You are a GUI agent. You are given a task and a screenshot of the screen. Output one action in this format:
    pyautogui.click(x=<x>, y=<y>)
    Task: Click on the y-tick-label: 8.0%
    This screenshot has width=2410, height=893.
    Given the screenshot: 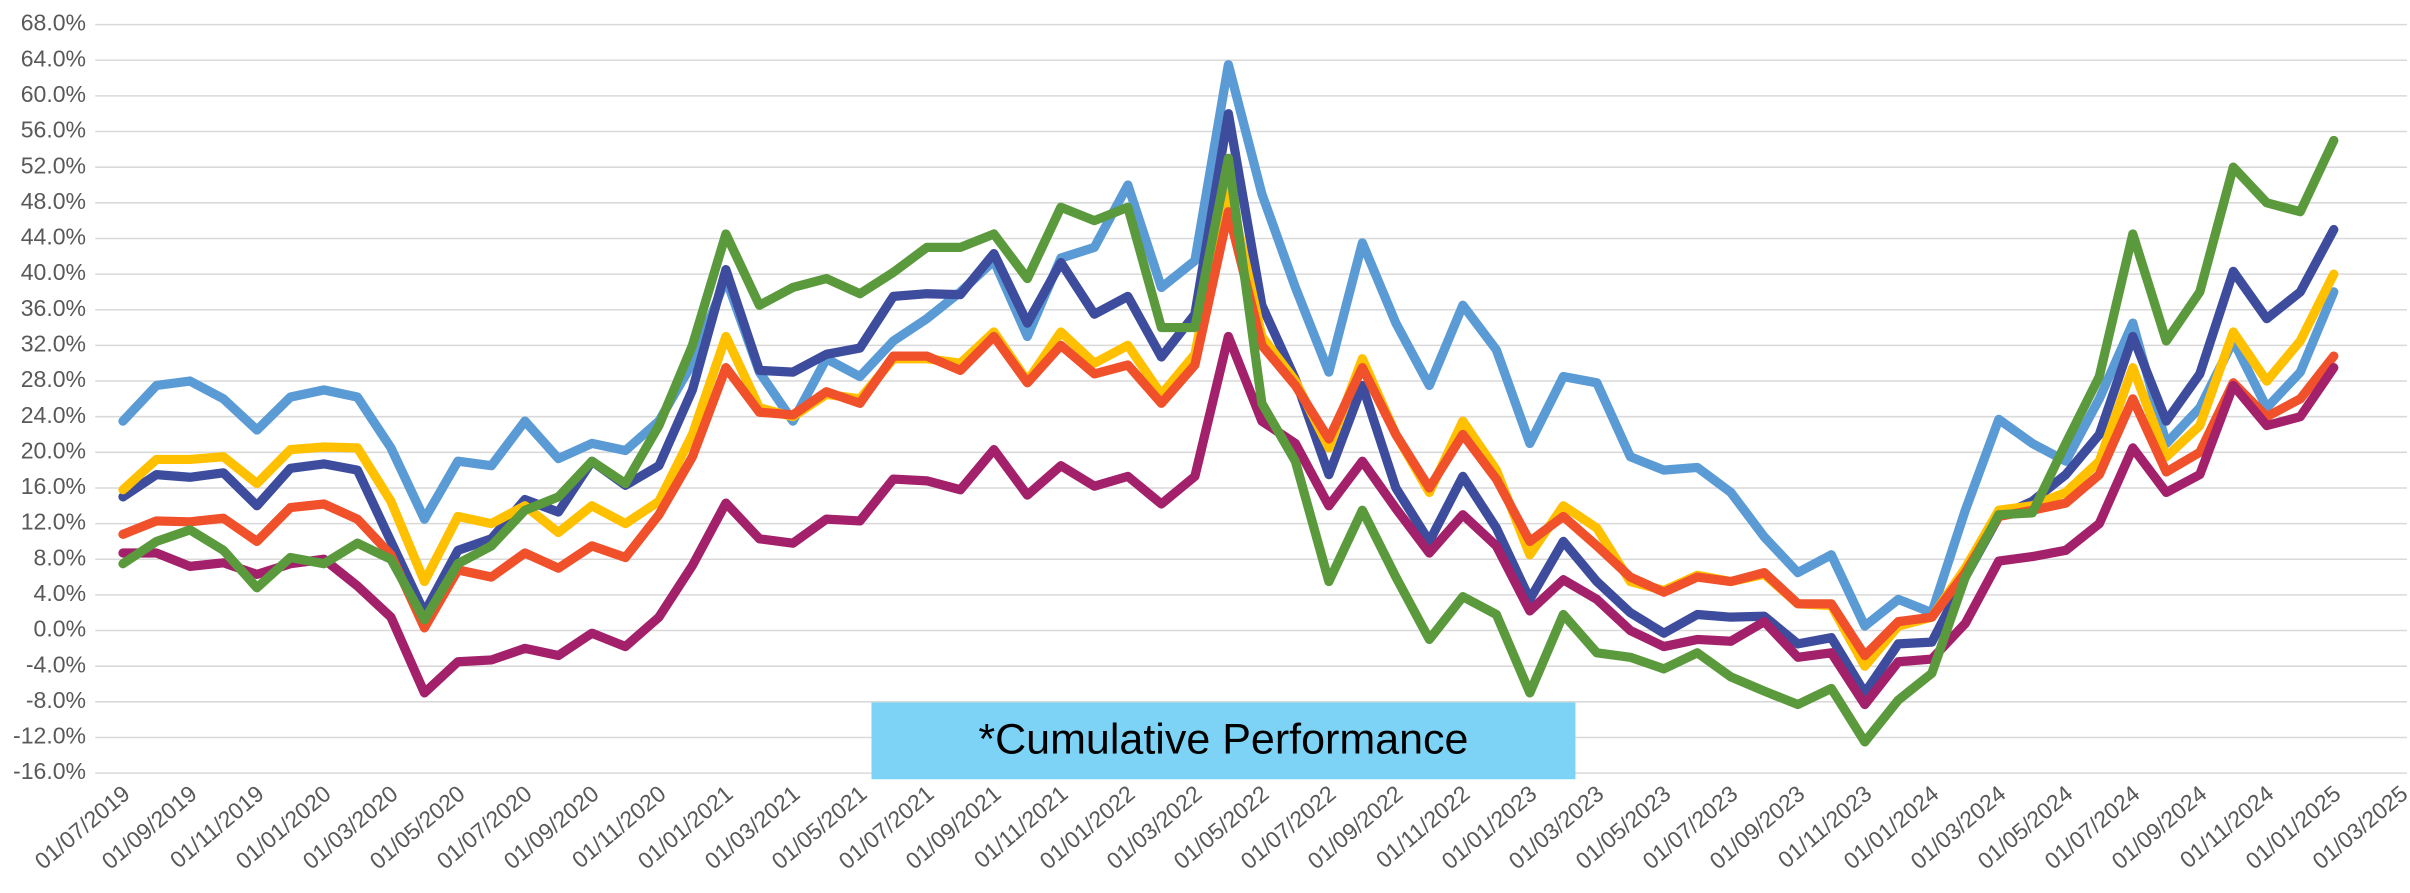 What is the action you would take?
    pyautogui.click(x=60, y=557)
    